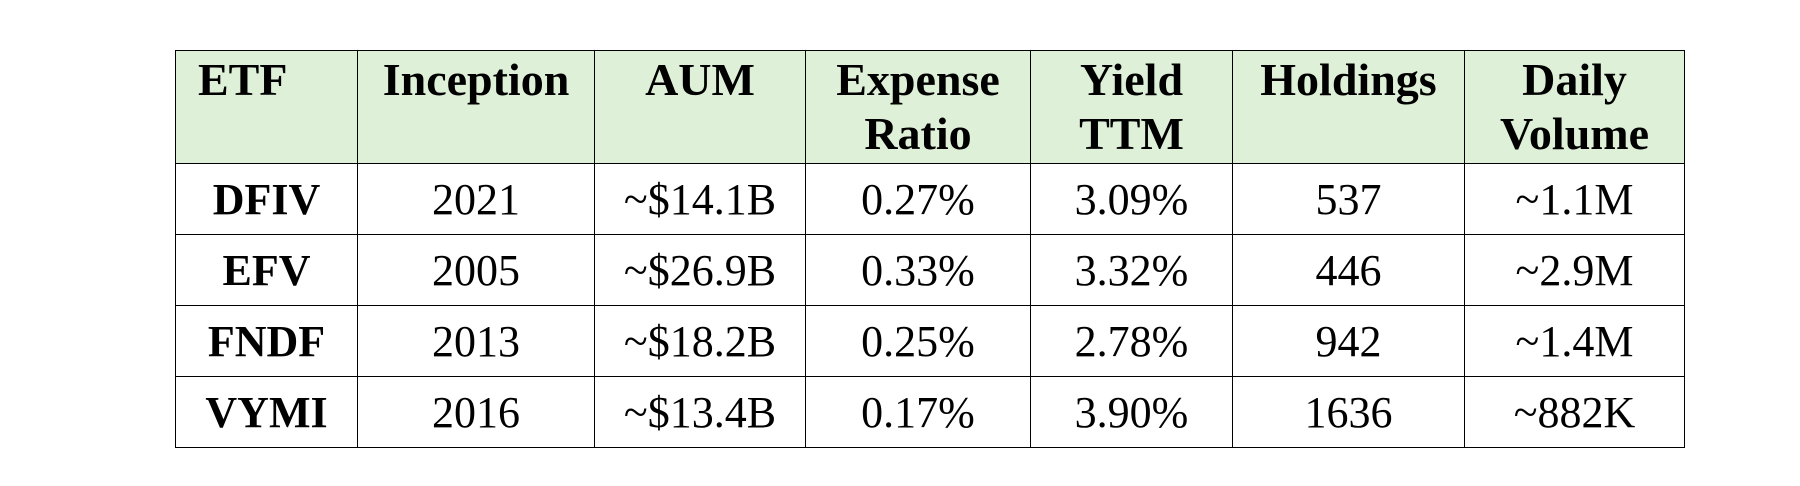 Image resolution: width=1800 pixels, height=486 pixels. I want to click on table-cell: ~$18.2B, so click(700, 341).